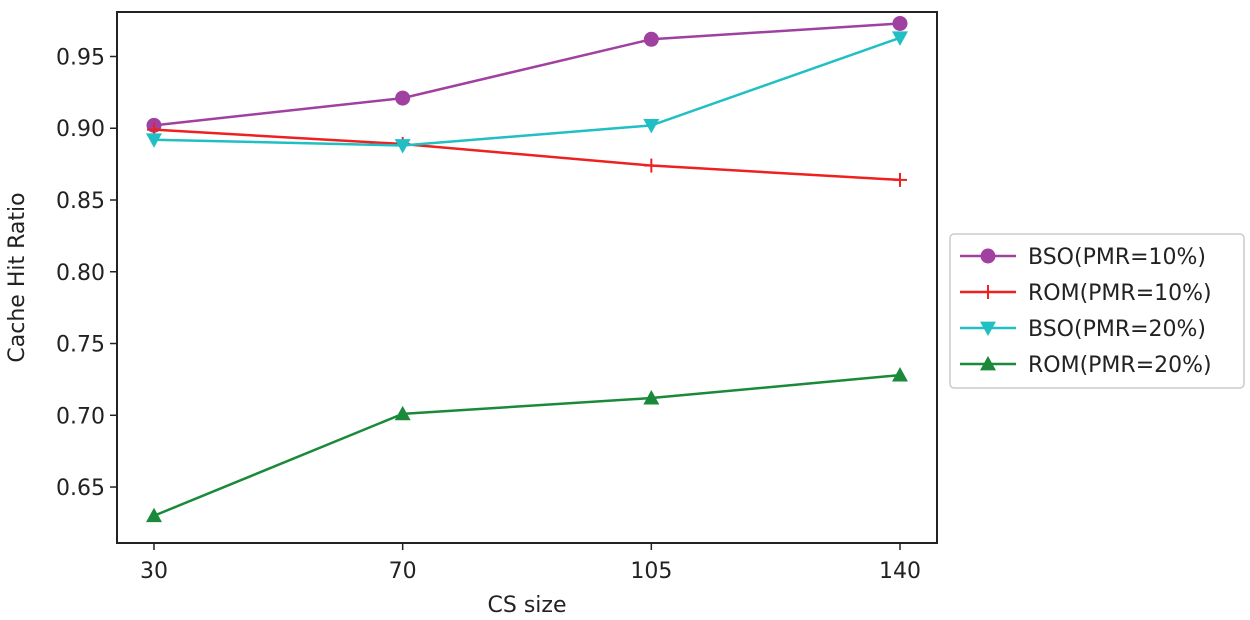  What do you see at coordinates (80, 273) in the screenshot?
I see `y-tick-label: 0.80` at bounding box center [80, 273].